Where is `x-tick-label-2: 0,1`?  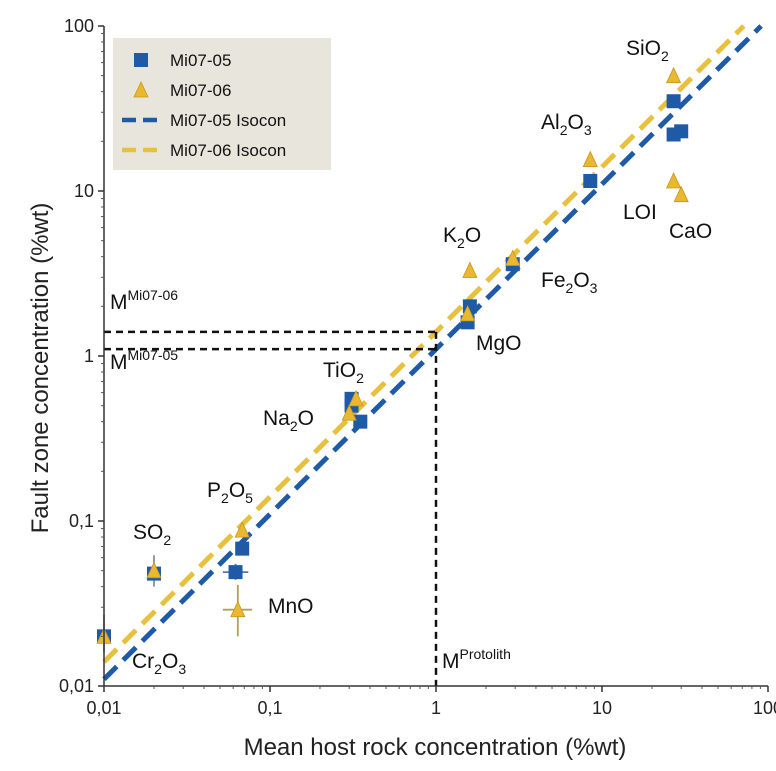
x-tick-label-2: 0,1 is located at coordinates (269, 708).